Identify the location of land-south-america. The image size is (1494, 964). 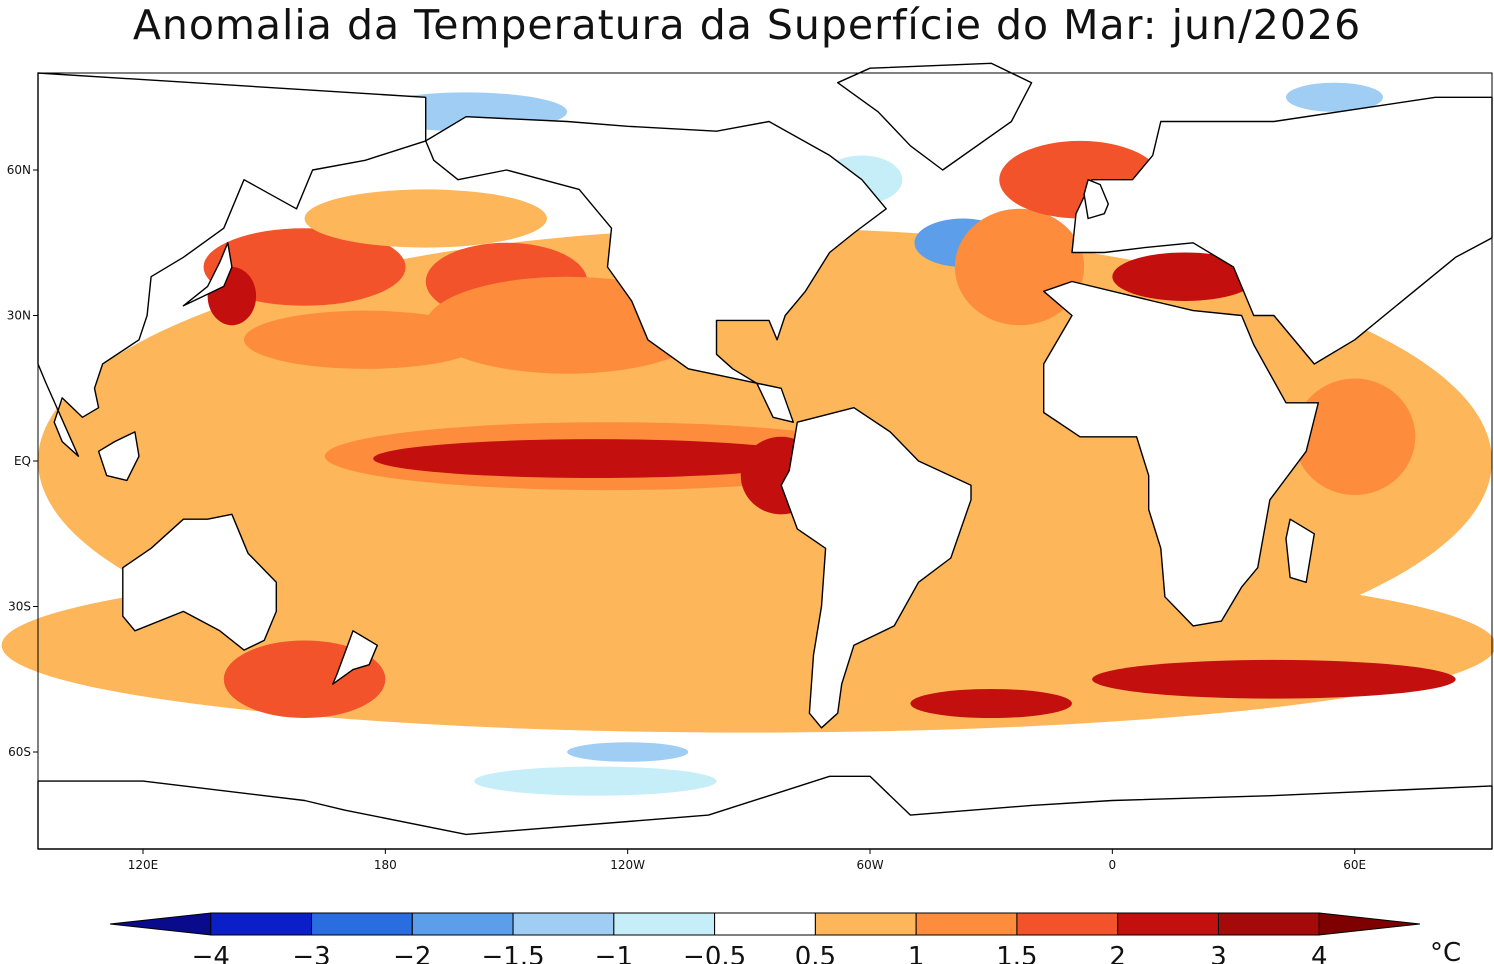
(876, 568).